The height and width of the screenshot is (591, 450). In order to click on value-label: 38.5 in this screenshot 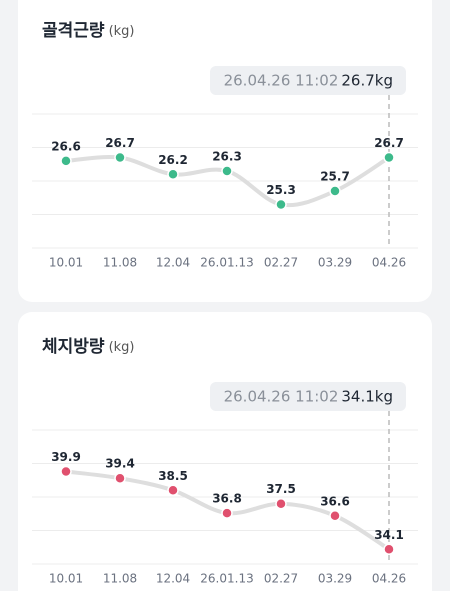, I will do `click(173, 476)`.